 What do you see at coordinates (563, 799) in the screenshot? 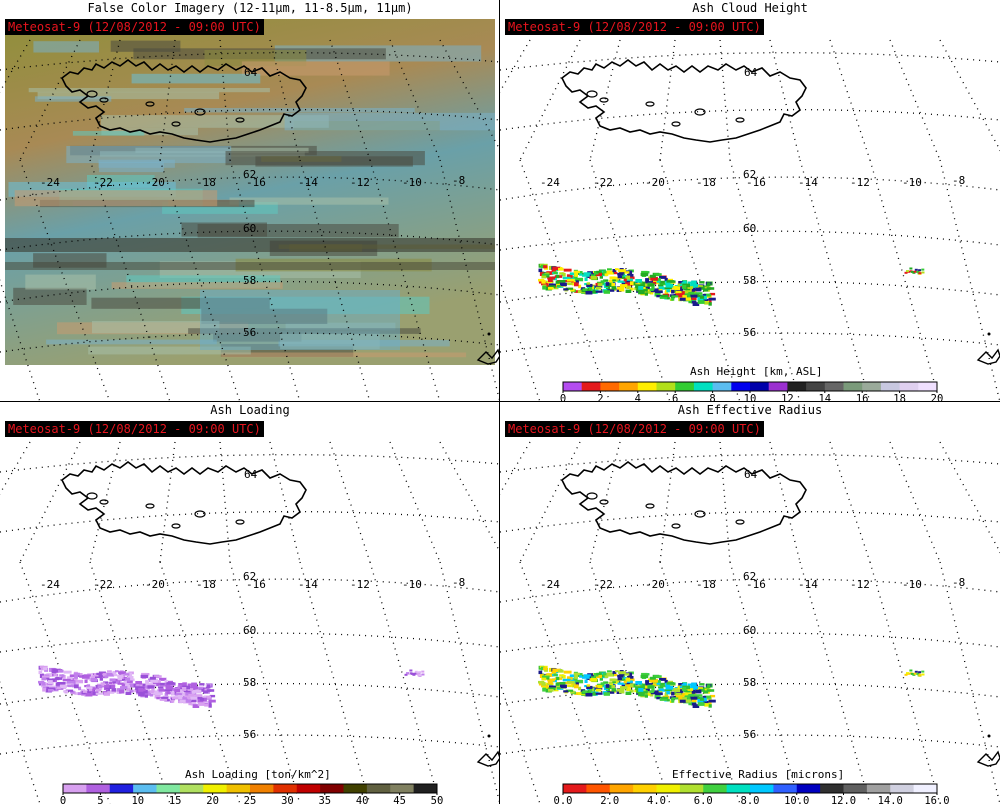
I see `colorbar-tick-label: 0.0` at bounding box center [563, 799].